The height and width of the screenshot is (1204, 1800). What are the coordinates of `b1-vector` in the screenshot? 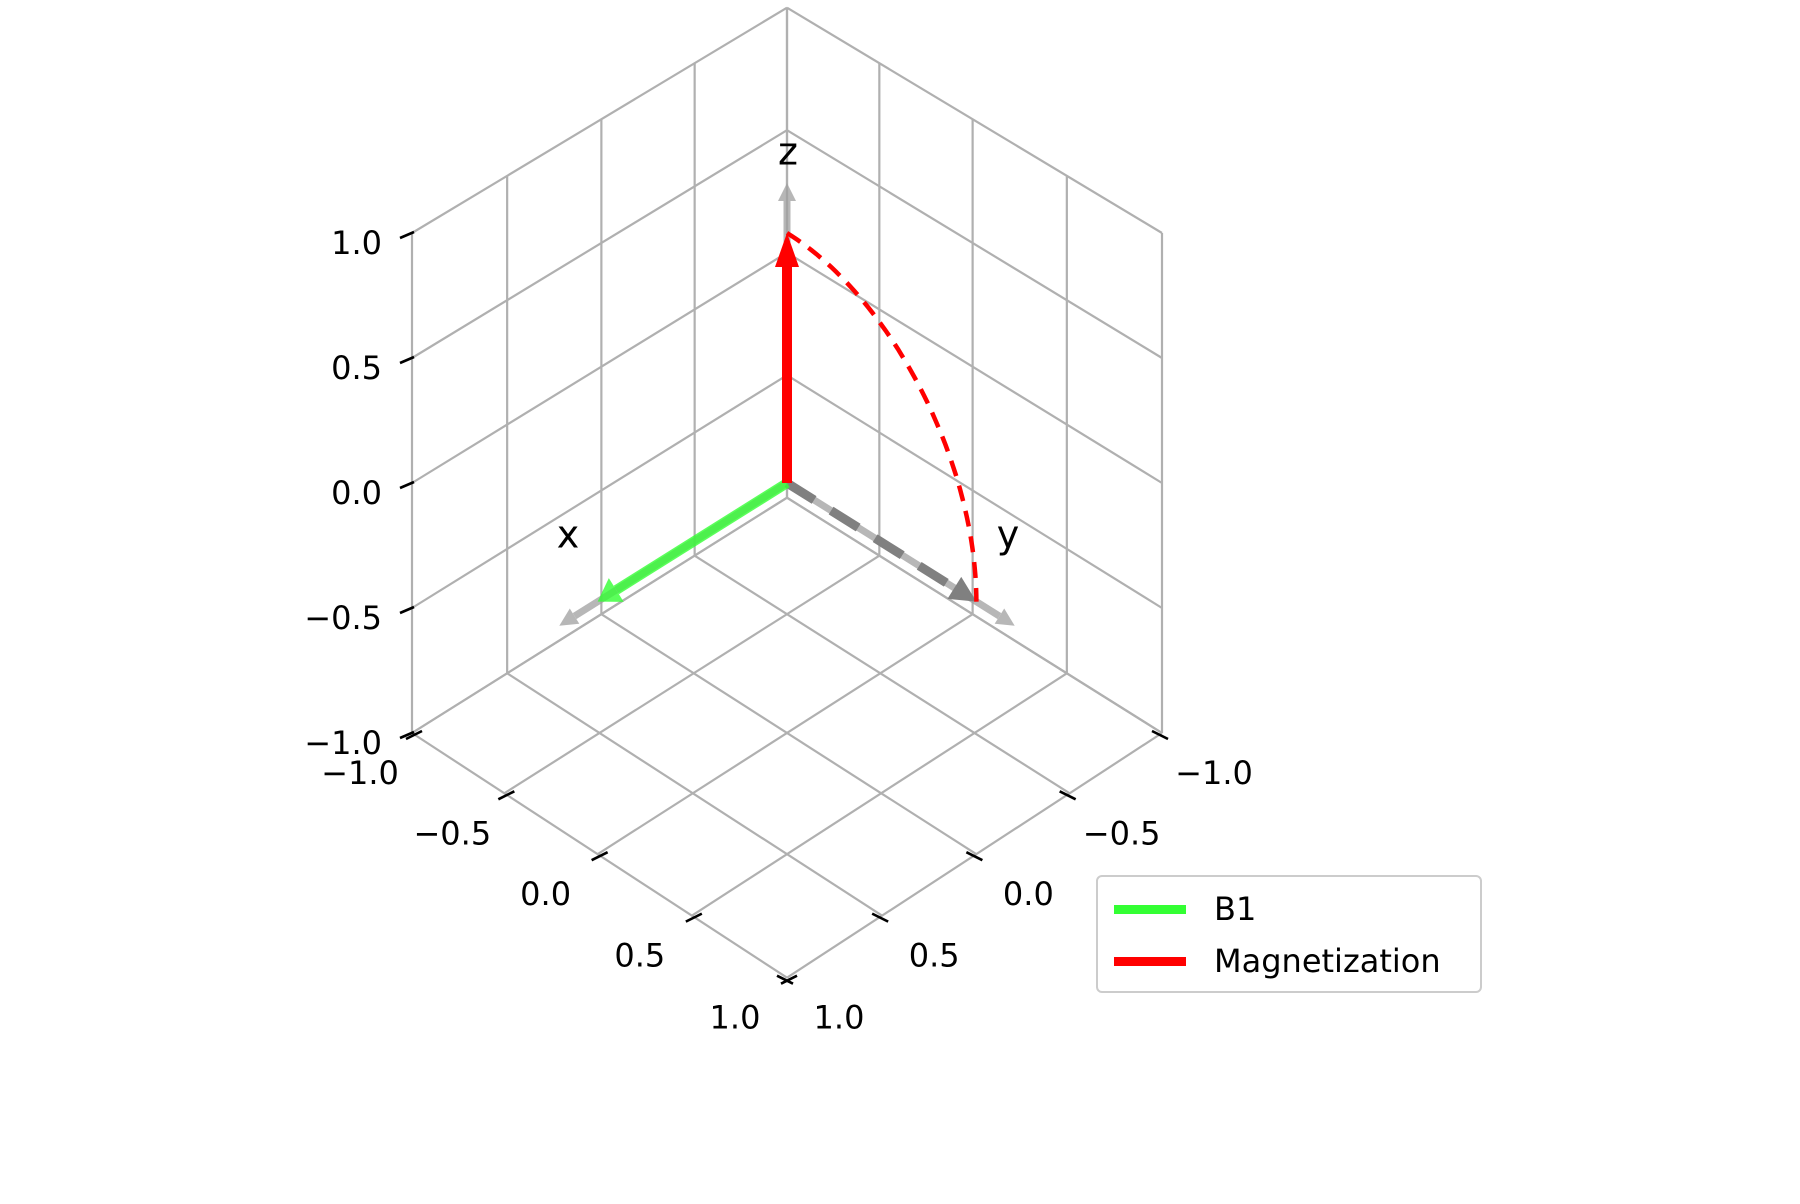 It's located at (693, 540).